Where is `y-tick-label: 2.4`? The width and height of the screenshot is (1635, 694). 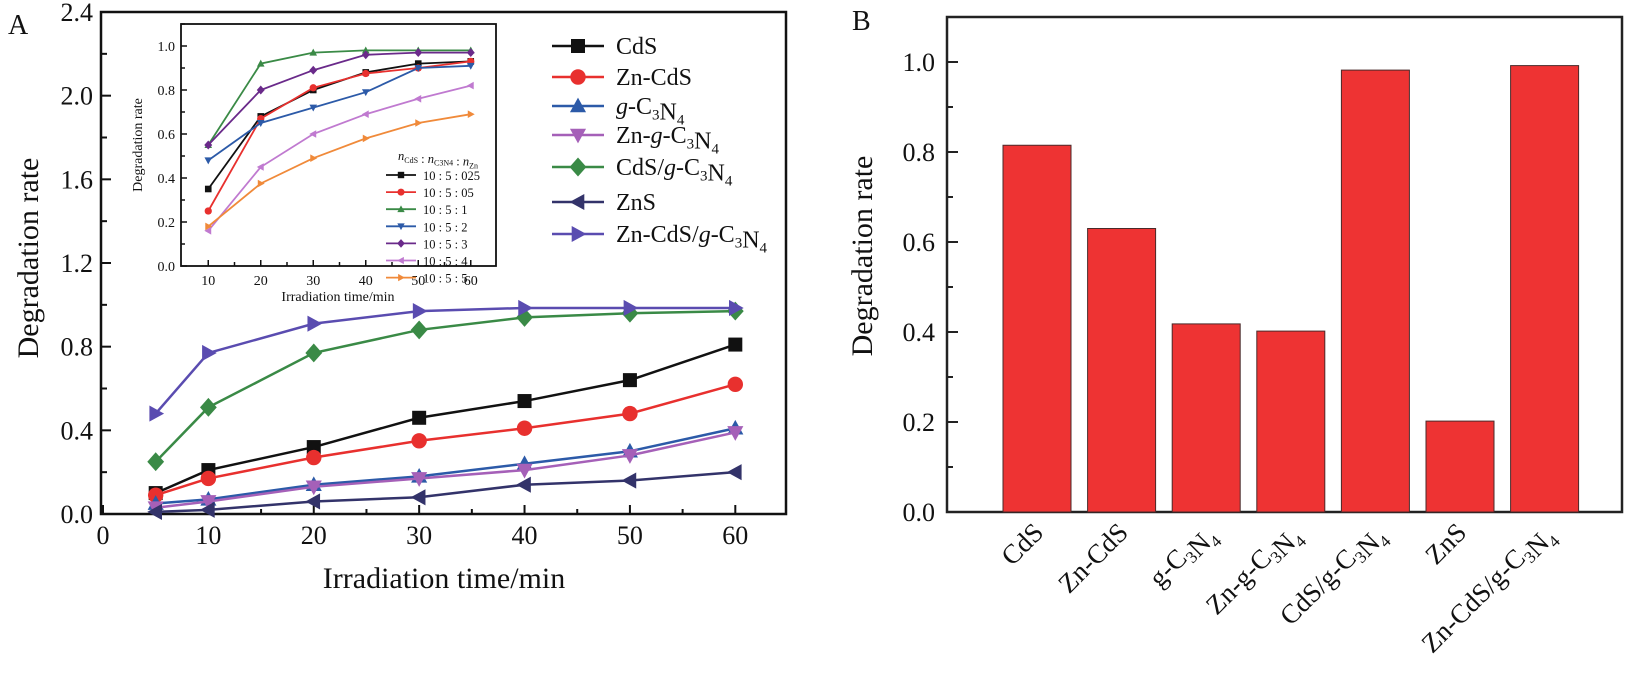 y-tick-label: 2.4 is located at coordinates (77, 13).